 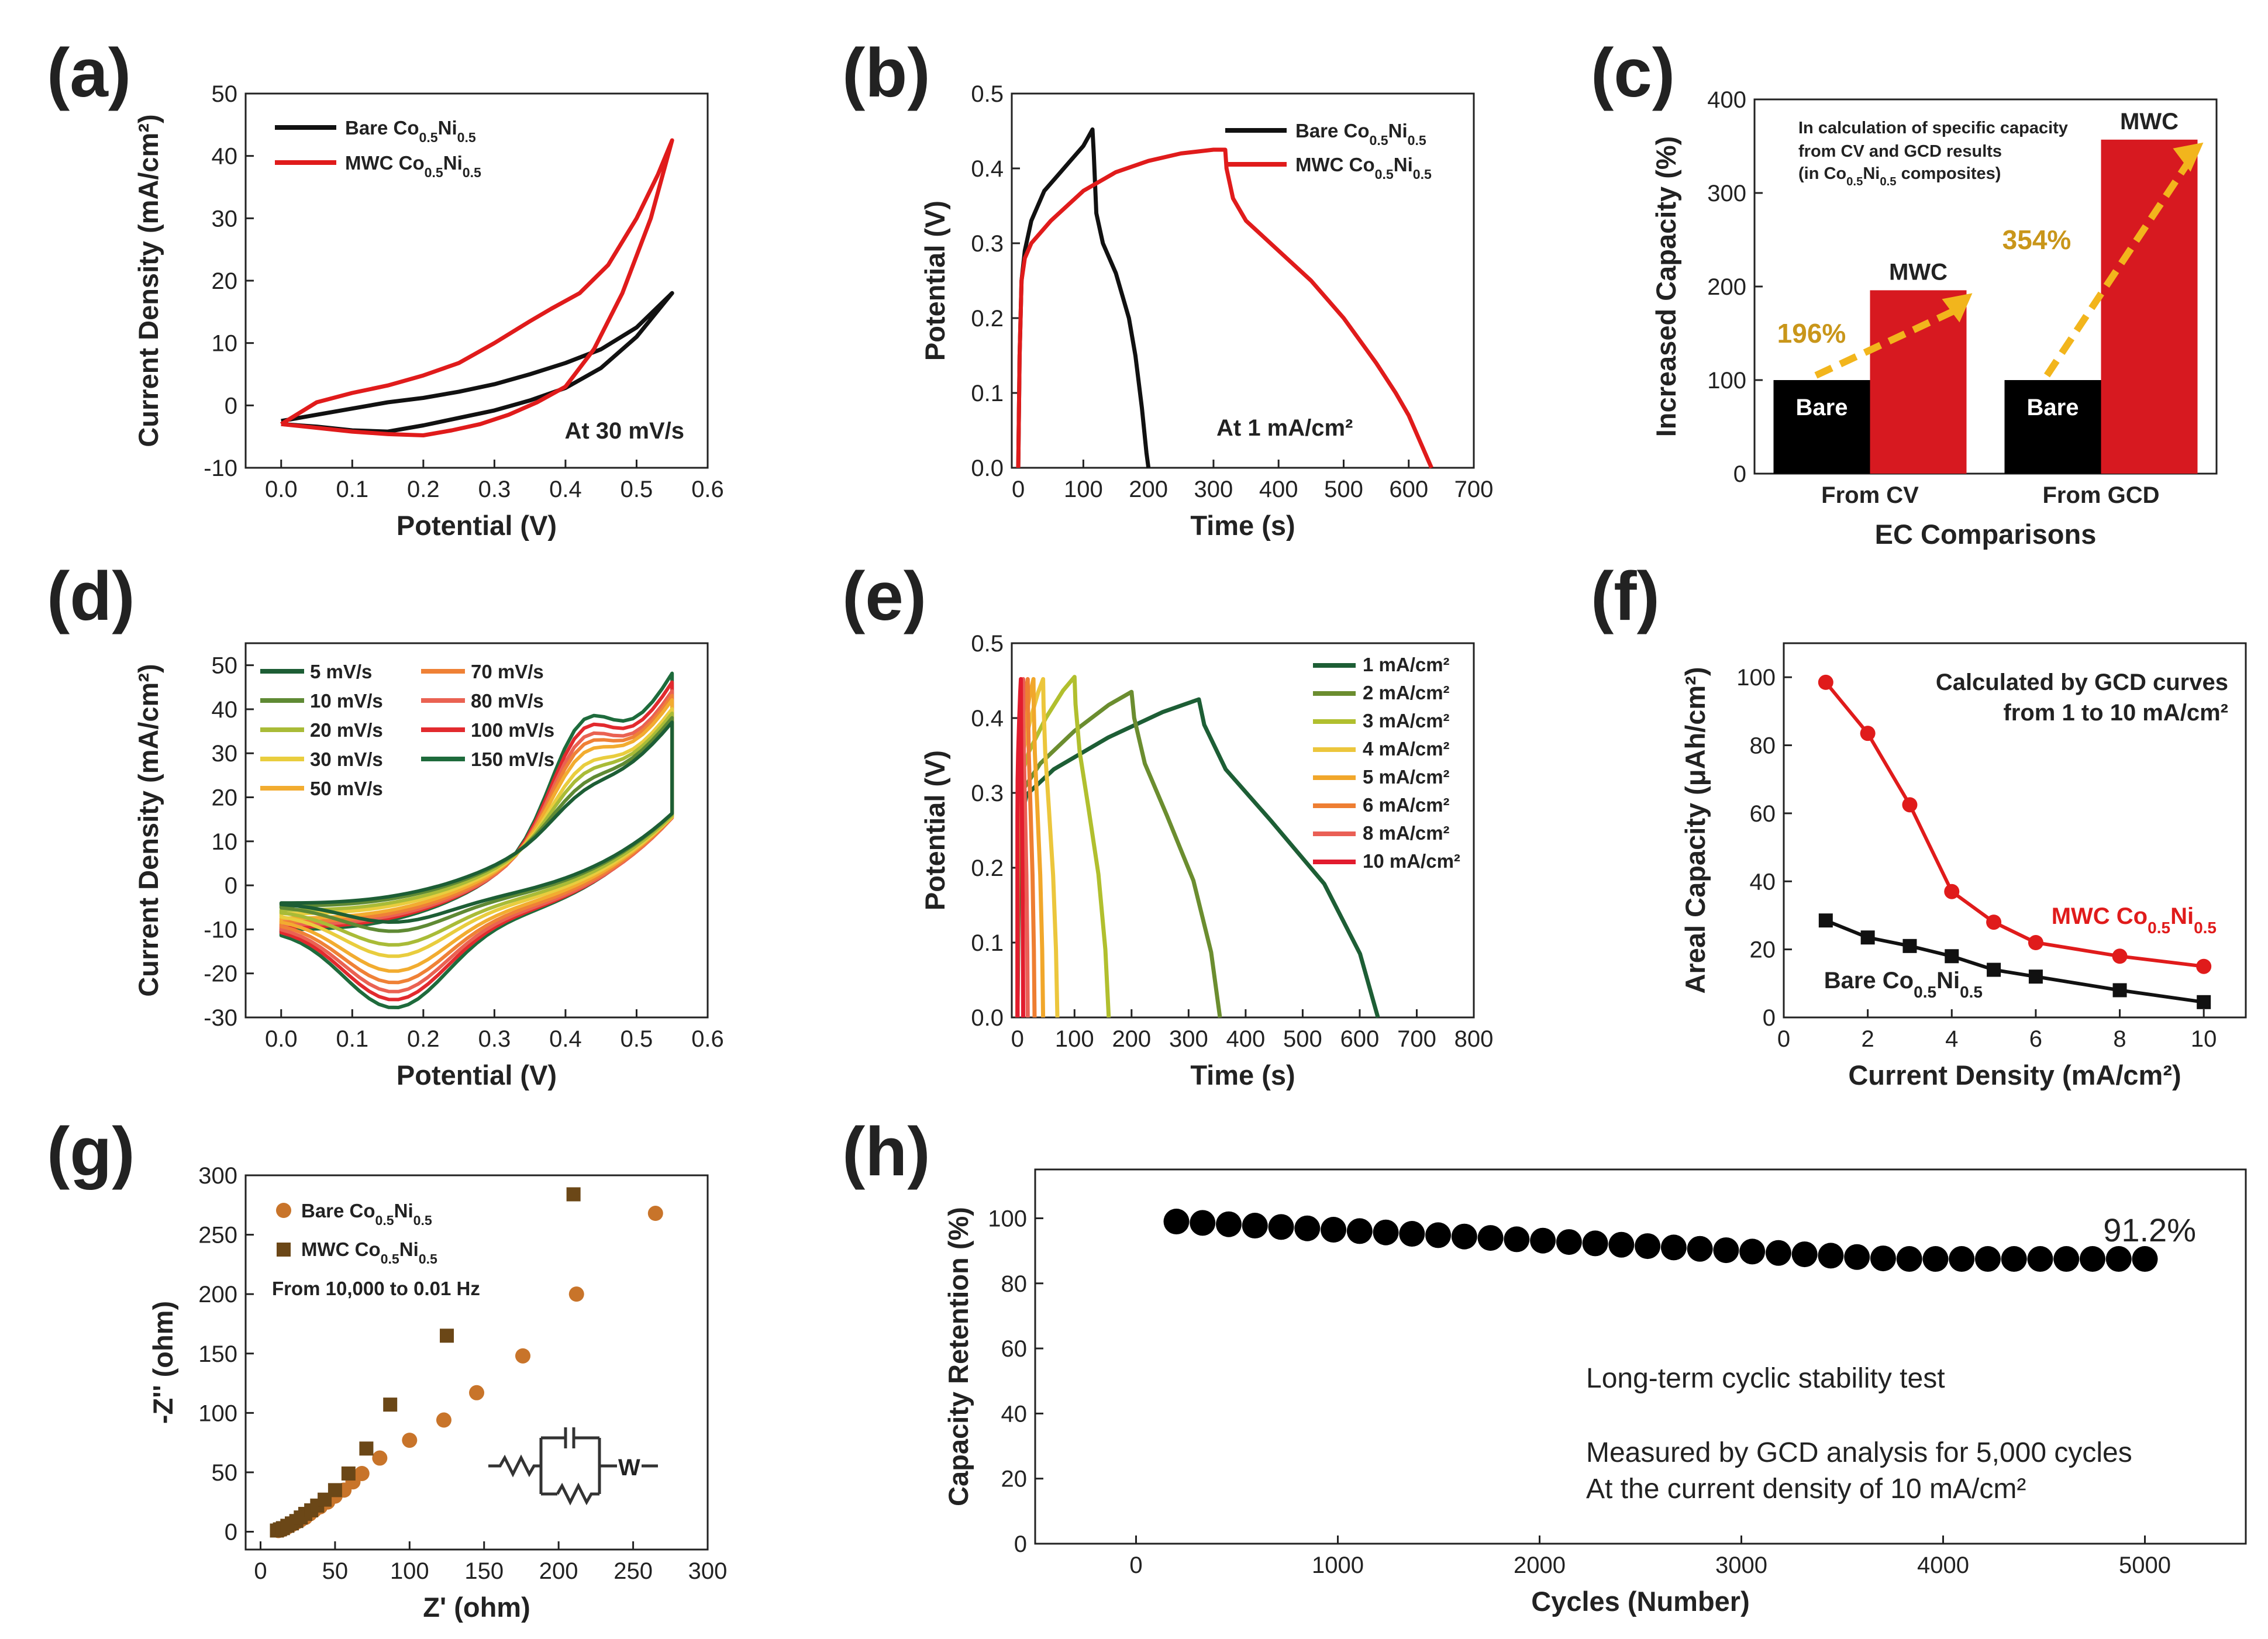 What do you see at coordinates (476, 1607) in the screenshot?
I see `g-x-axis-label: Z' (ohm)` at bounding box center [476, 1607].